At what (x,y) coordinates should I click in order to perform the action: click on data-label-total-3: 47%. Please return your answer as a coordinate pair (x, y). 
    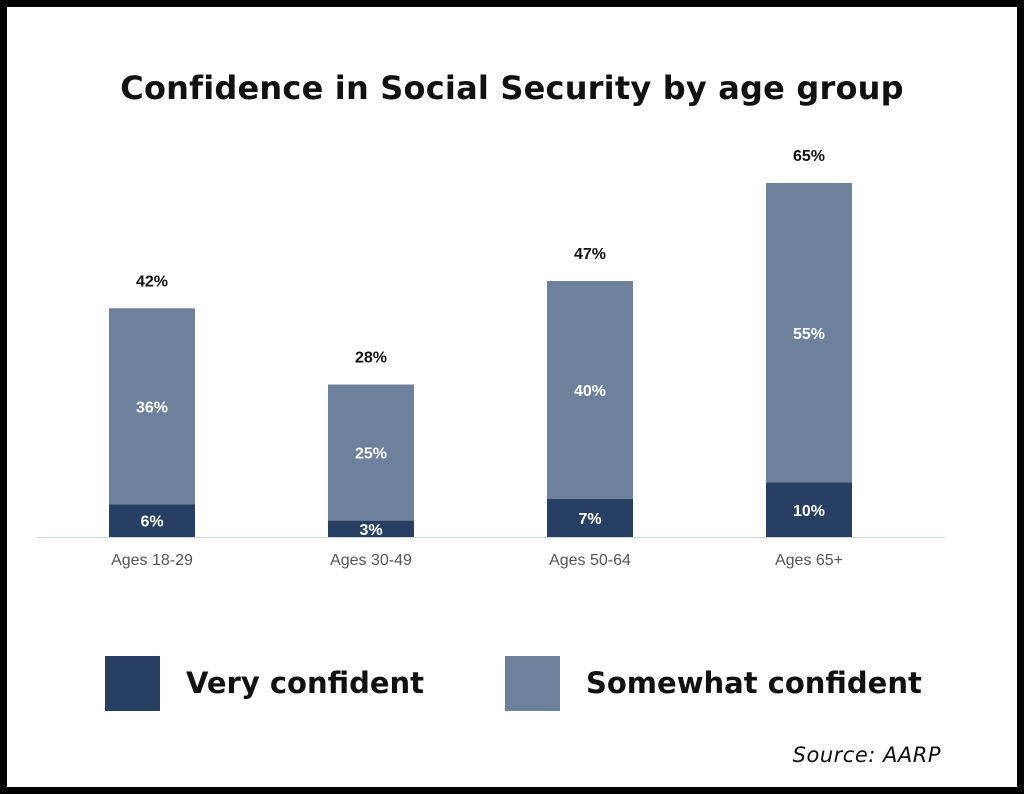
    Looking at the image, I should click on (590, 254).